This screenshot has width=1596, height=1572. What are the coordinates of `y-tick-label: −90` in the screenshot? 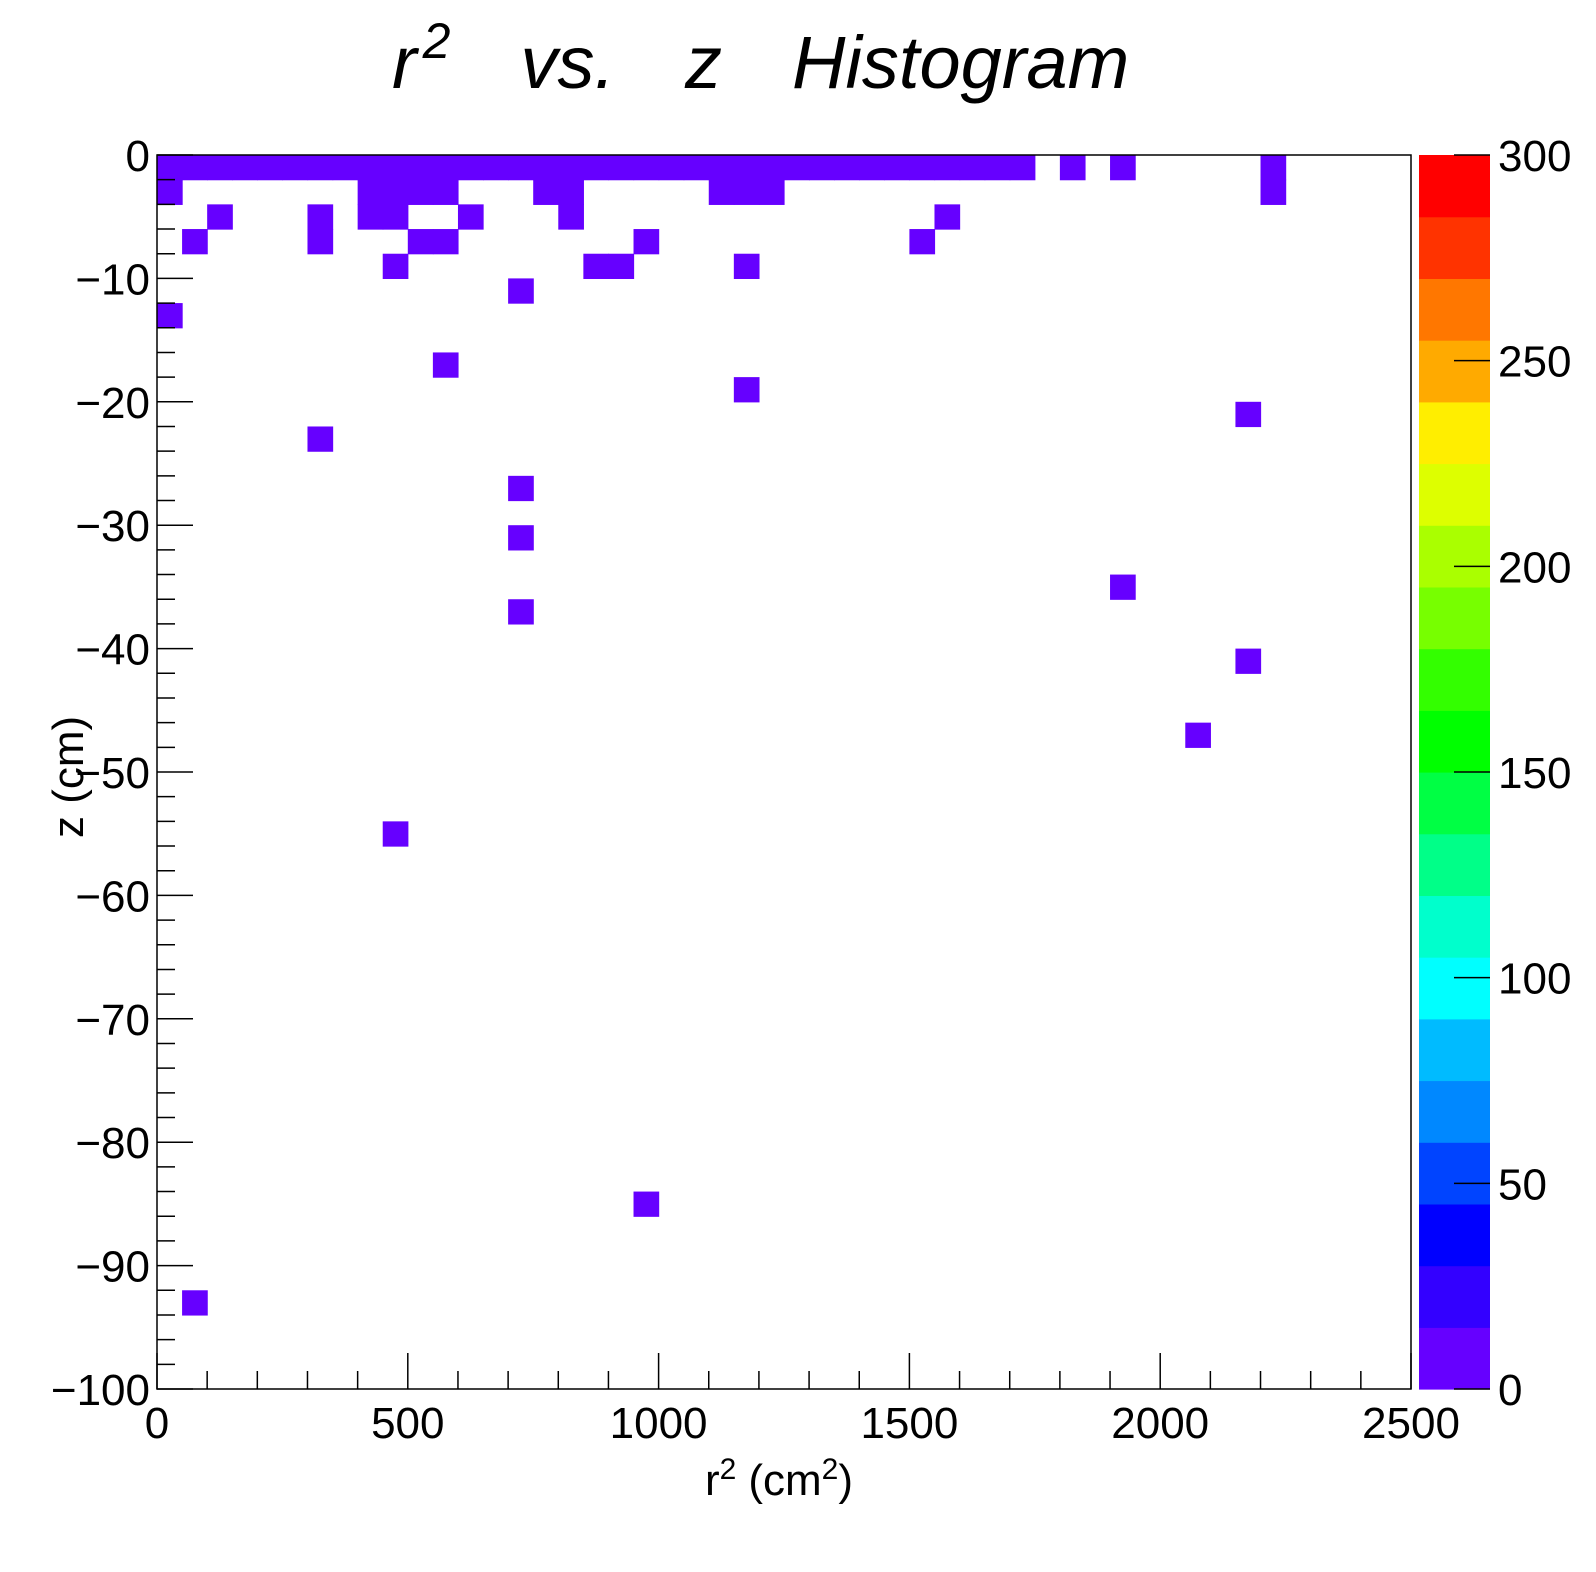 It's located at (112, 1267).